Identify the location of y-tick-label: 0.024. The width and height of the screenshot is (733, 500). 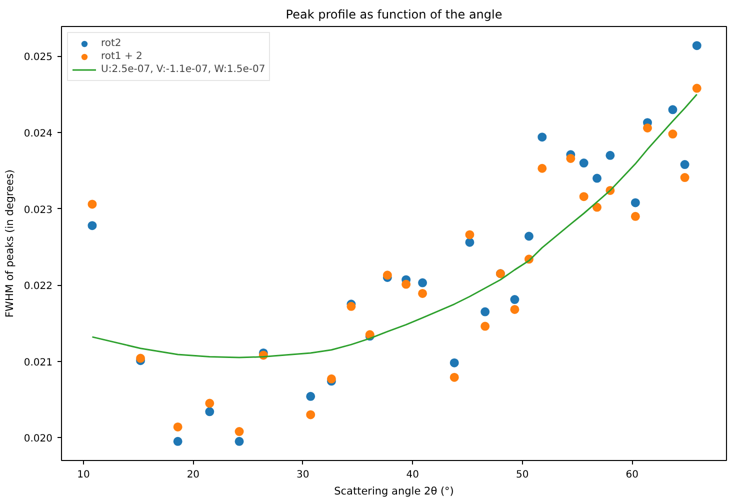
(38, 134).